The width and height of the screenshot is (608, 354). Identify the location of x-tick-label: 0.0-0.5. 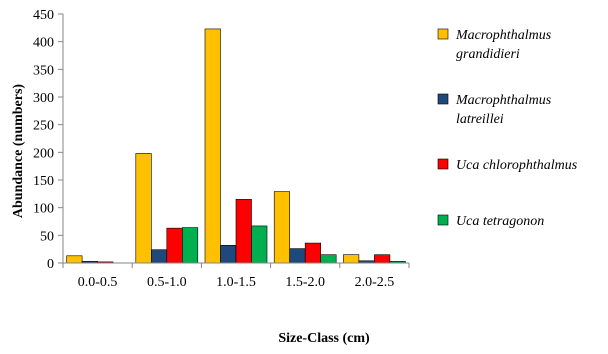
(98, 282).